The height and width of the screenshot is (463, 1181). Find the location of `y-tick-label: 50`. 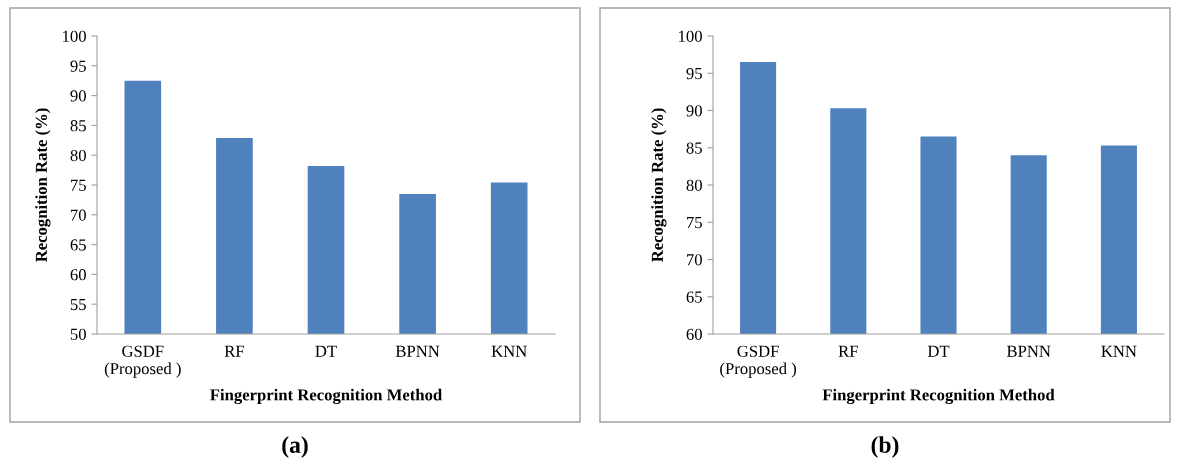

y-tick-label: 50 is located at coordinates (78, 334).